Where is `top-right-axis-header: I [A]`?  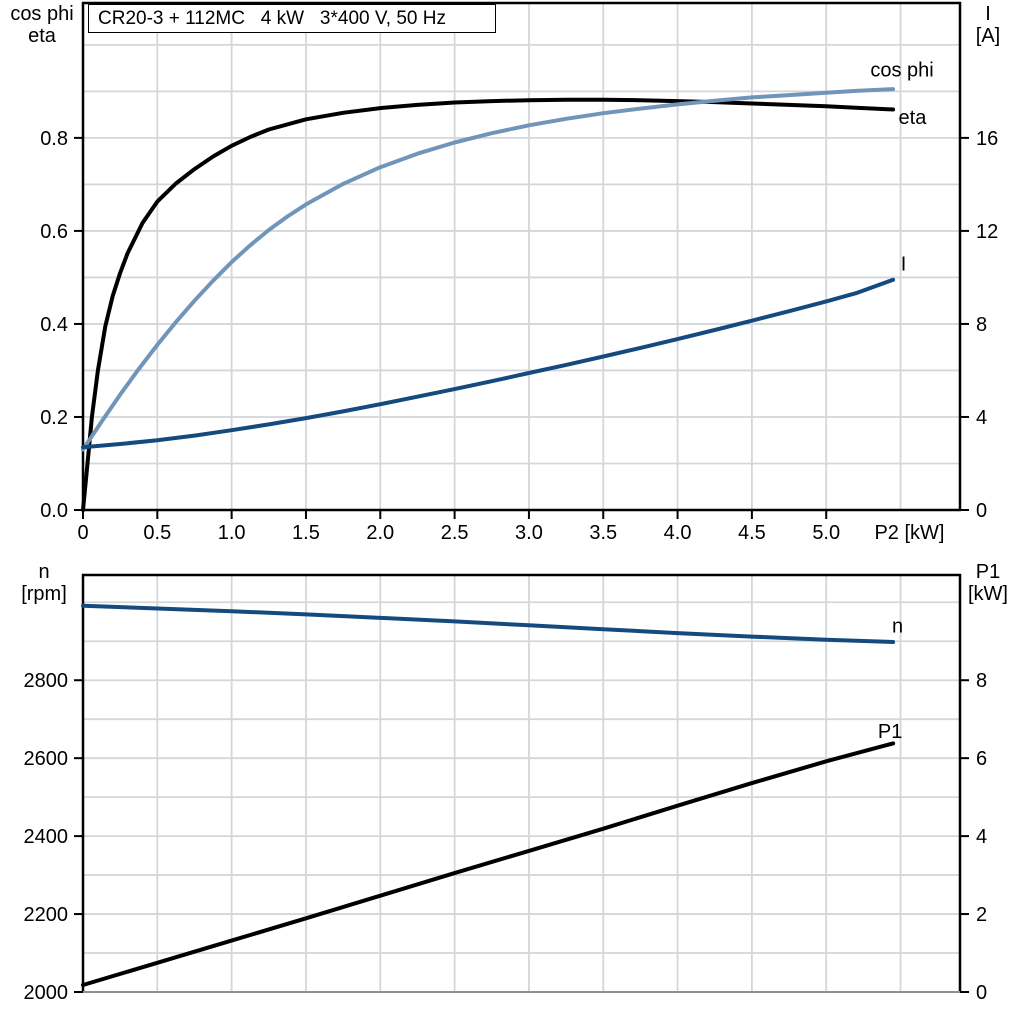
top-right-axis-header: I [A] is located at coordinates (988, 25).